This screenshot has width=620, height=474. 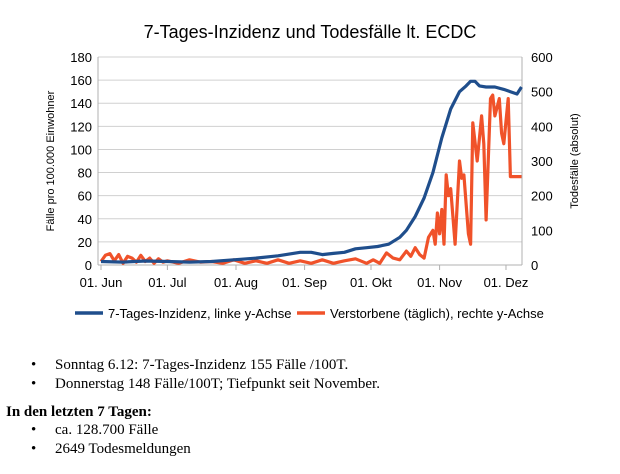 What do you see at coordinates (542, 92) in the screenshot?
I see `y2-tick-label: 500` at bounding box center [542, 92].